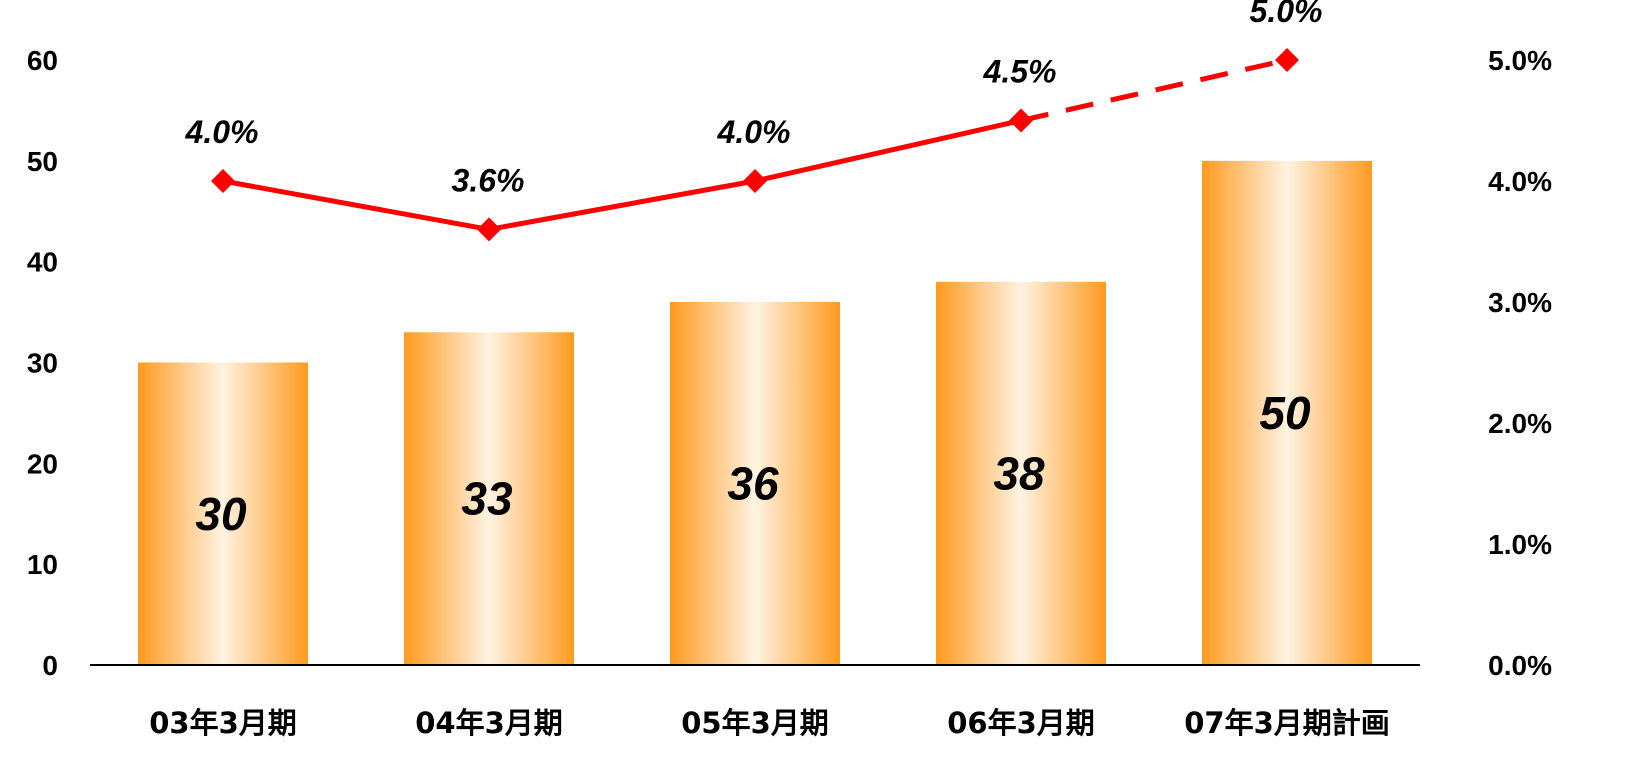 This screenshot has width=1640, height=773. I want to click on y2-tick-label: 3.0%, so click(1520, 302).